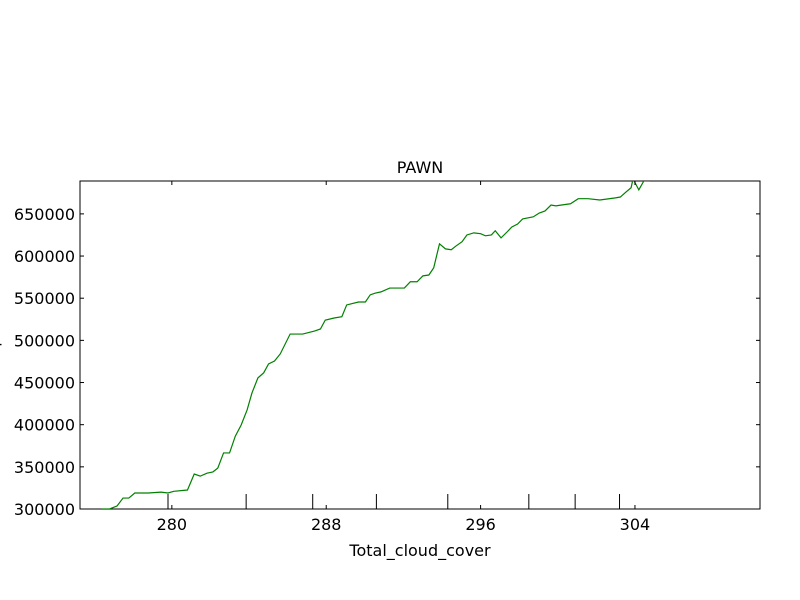  Describe the element at coordinates (44, 298) in the screenshot. I see `y-tick-label: 550000` at that location.